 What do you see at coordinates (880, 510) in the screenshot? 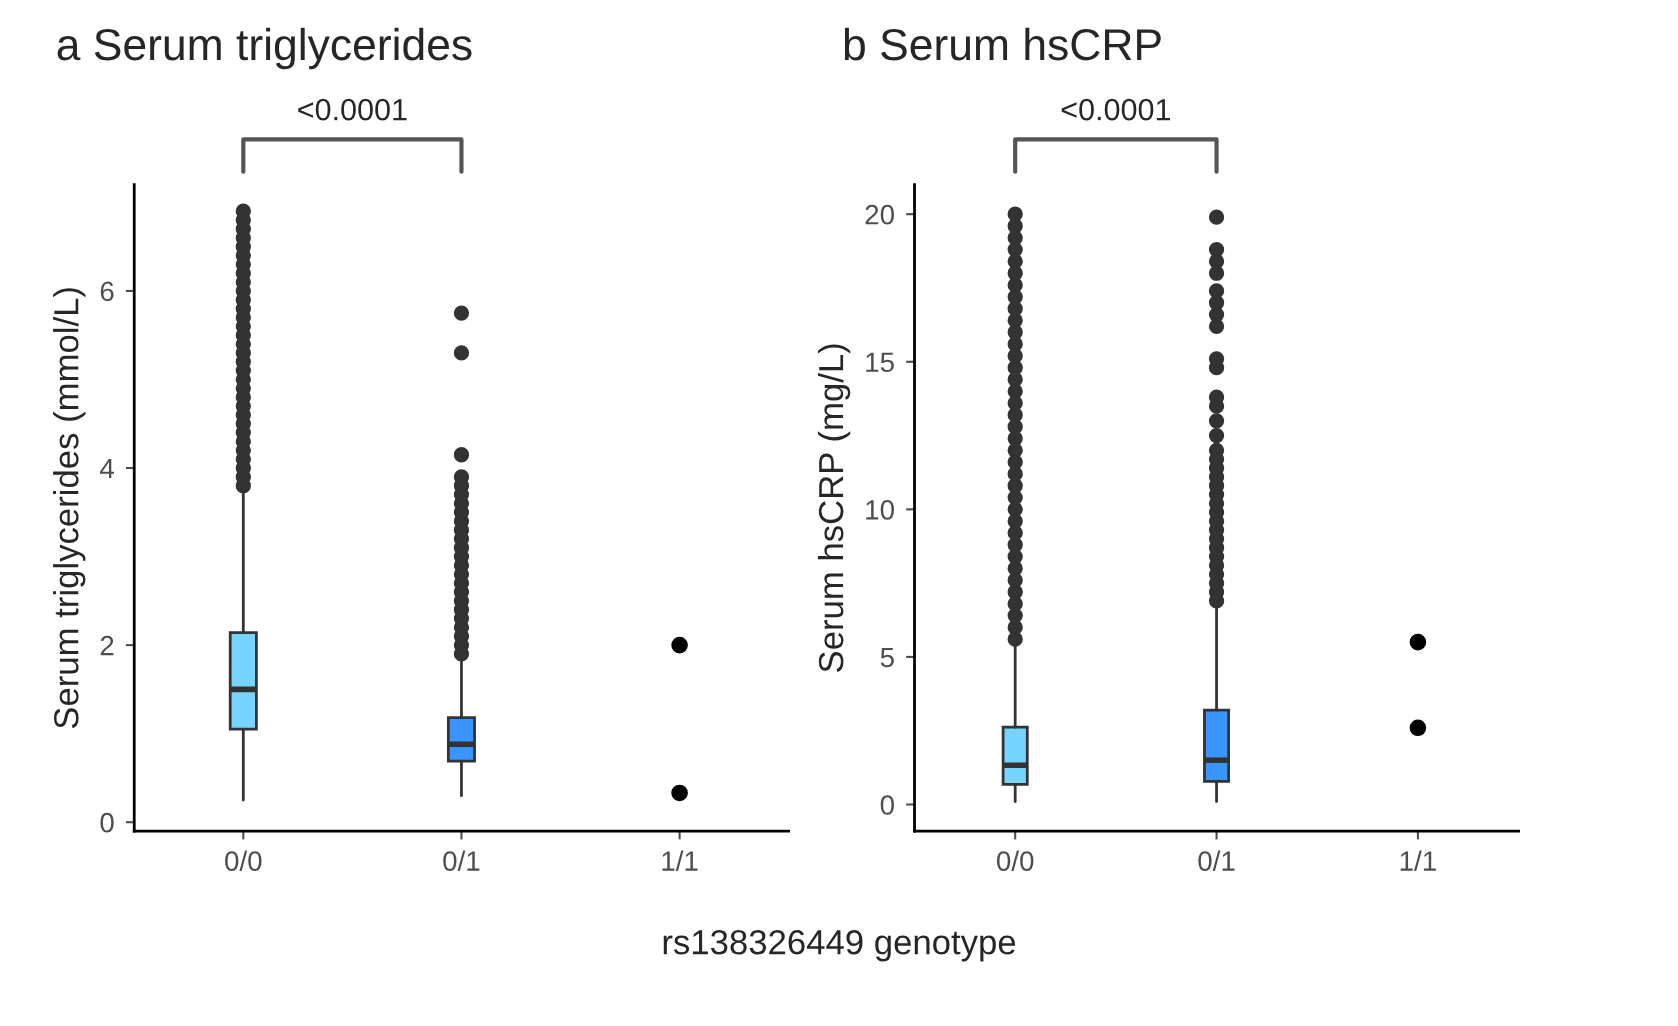
I see `y-tick-label: 10` at bounding box center [880, 510].